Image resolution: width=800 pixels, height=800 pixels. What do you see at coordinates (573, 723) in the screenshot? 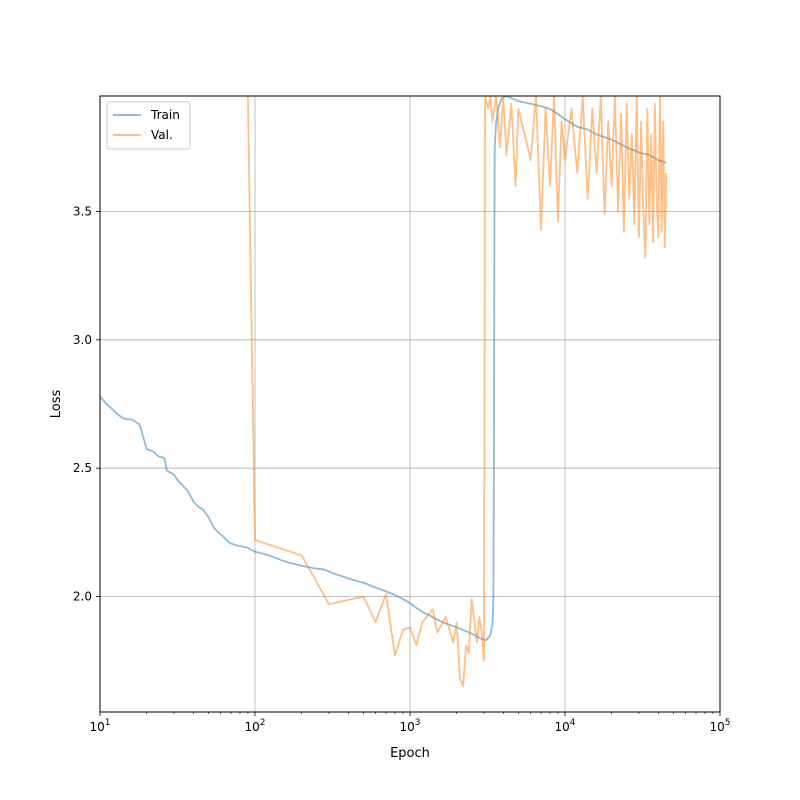
I see `x-tick-label-exponent: 4` at bounding box center [573, 723].